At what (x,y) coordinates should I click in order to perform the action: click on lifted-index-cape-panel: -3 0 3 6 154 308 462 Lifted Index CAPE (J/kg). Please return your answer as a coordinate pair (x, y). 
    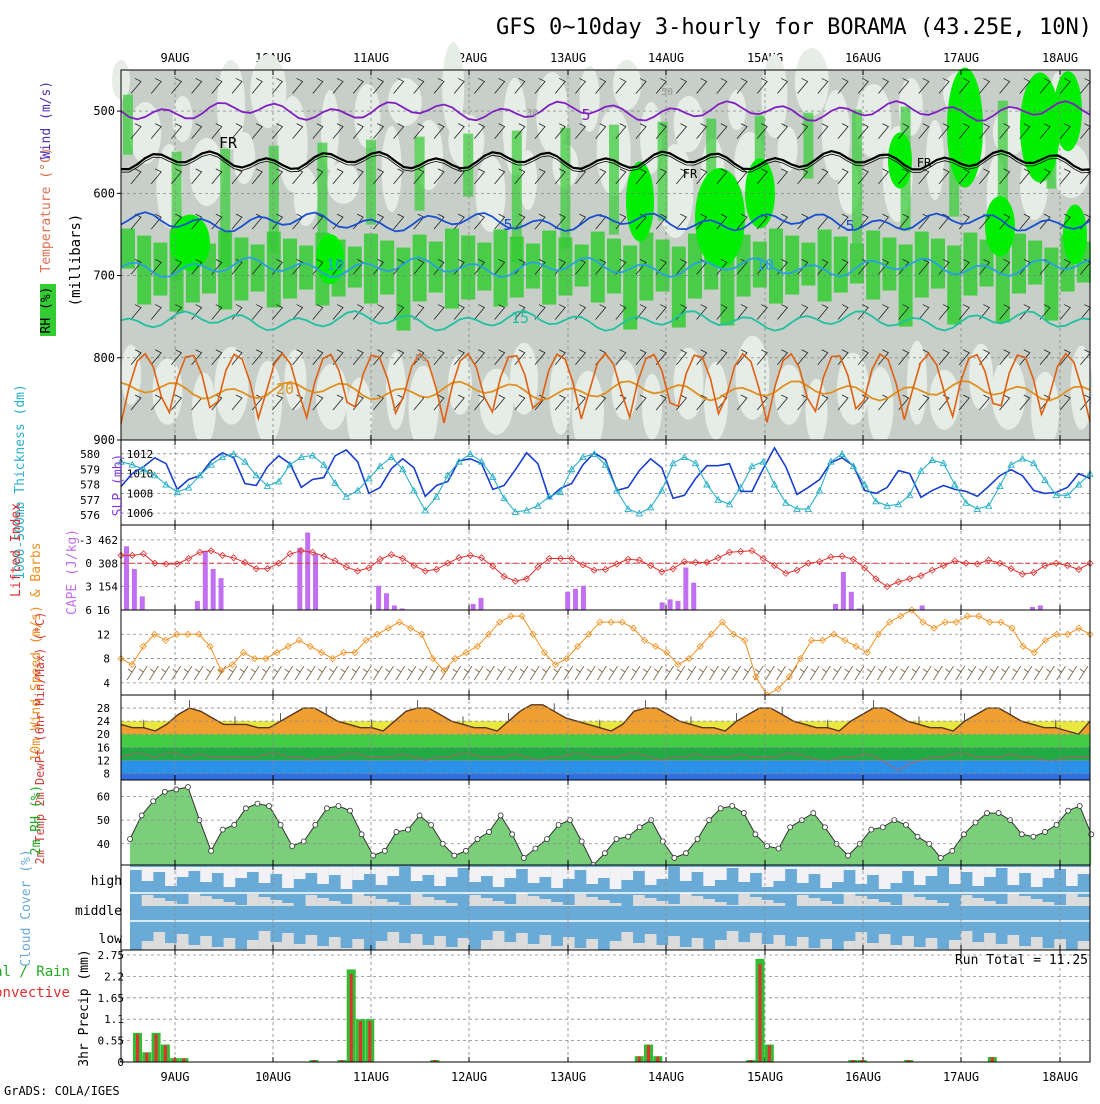
    Looking at the image, I should click on (551, 560).